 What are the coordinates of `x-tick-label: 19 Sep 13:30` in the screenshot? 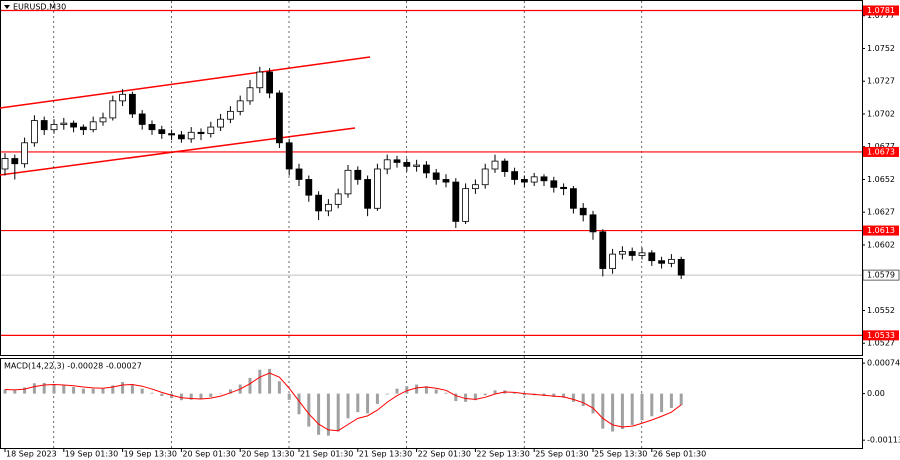 It's located at (150, 454).